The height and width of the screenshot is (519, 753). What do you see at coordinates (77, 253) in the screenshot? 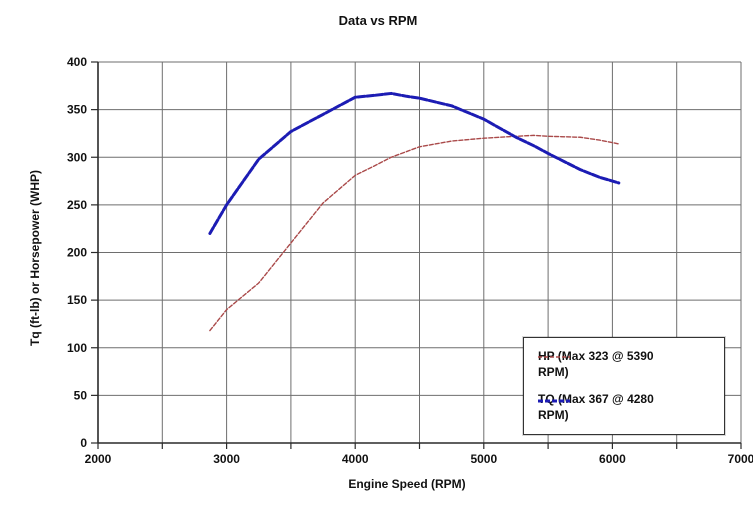
I see `y-tick-label: 200` at bounding box center [77, 253].